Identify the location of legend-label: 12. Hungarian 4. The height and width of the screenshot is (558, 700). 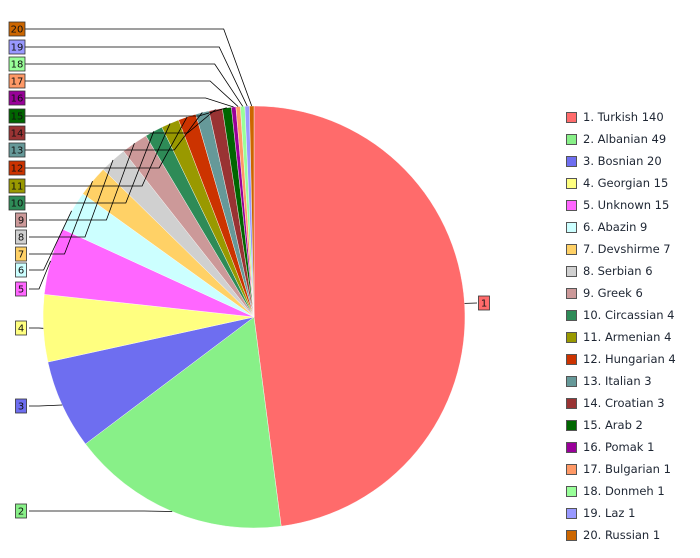
(629, 359).